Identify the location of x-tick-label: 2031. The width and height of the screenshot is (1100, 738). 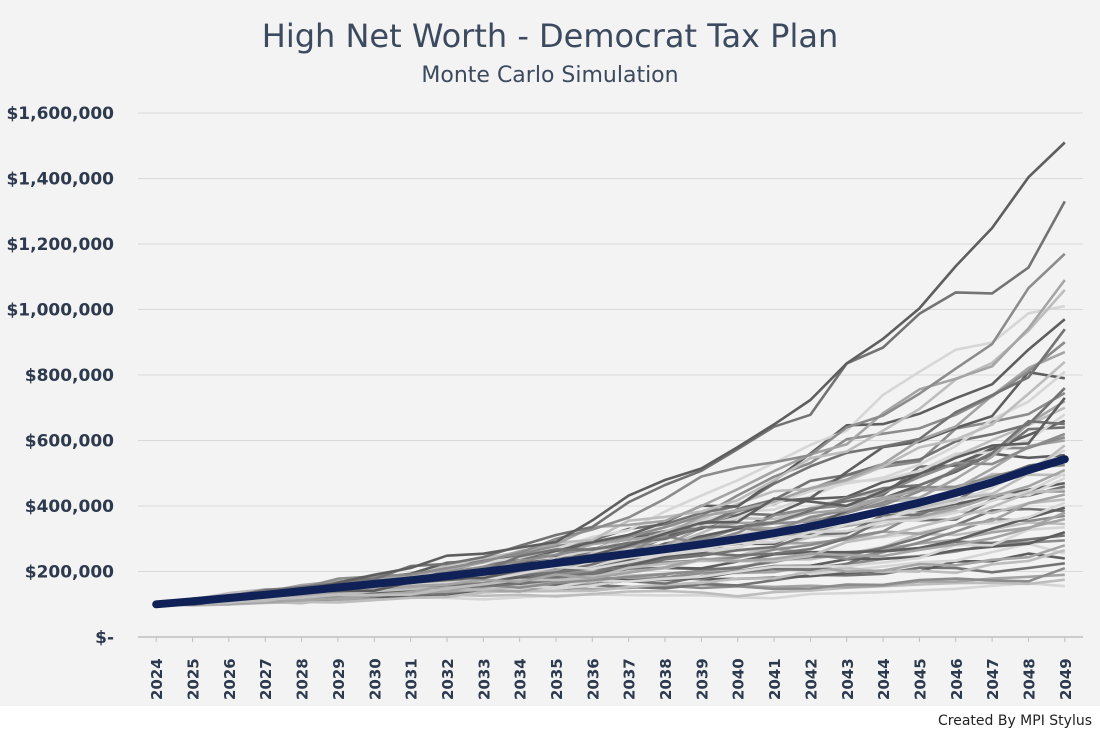
(412, 679).